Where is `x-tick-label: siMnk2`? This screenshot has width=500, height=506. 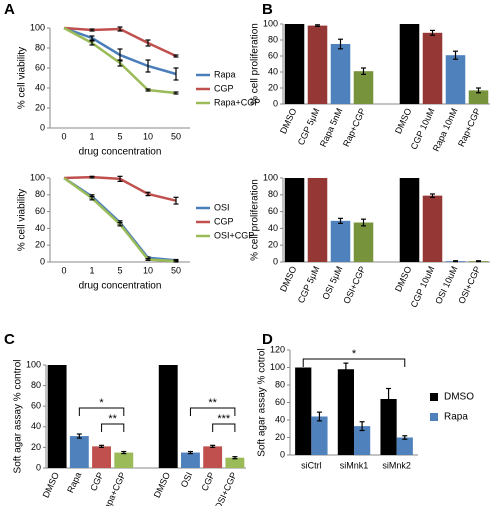
x-tick-label: siMnk2 is located at coordinates (396, 465).